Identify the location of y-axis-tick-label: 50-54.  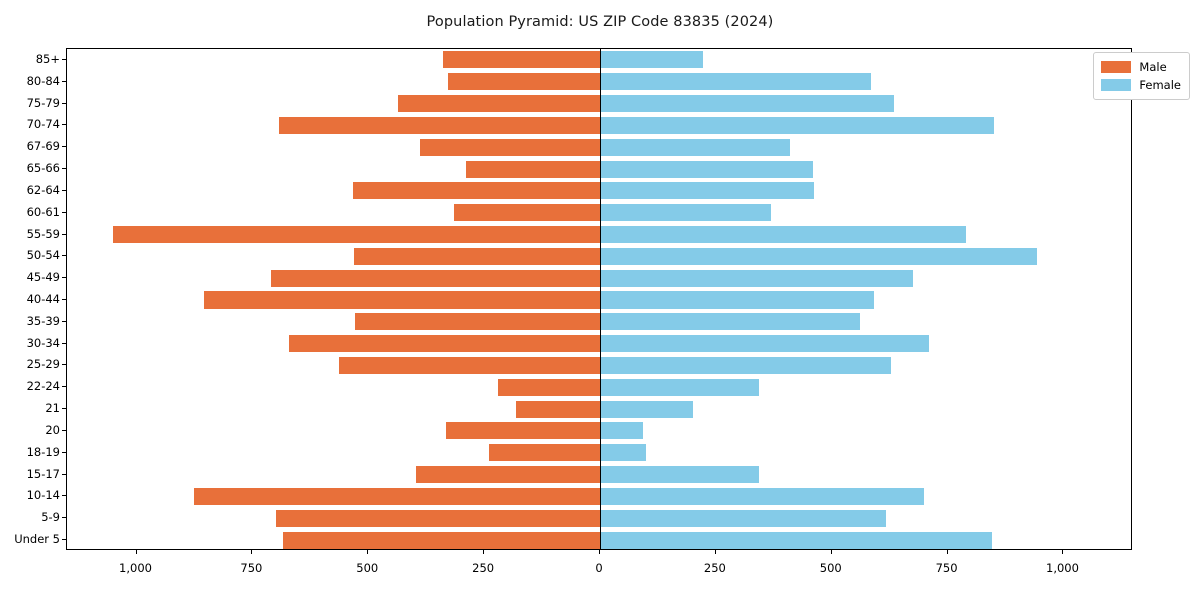
(43, 255).